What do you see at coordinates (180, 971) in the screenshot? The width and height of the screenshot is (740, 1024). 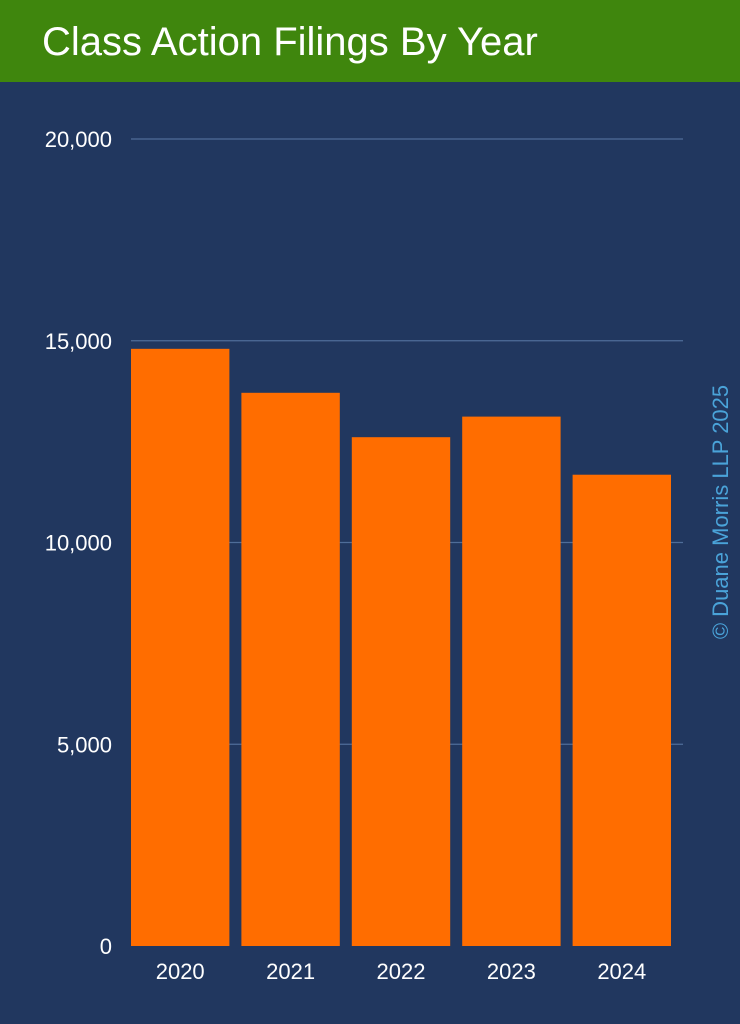 I see `x-tick-label-2020: 2020` at bounding box center [180, 971].